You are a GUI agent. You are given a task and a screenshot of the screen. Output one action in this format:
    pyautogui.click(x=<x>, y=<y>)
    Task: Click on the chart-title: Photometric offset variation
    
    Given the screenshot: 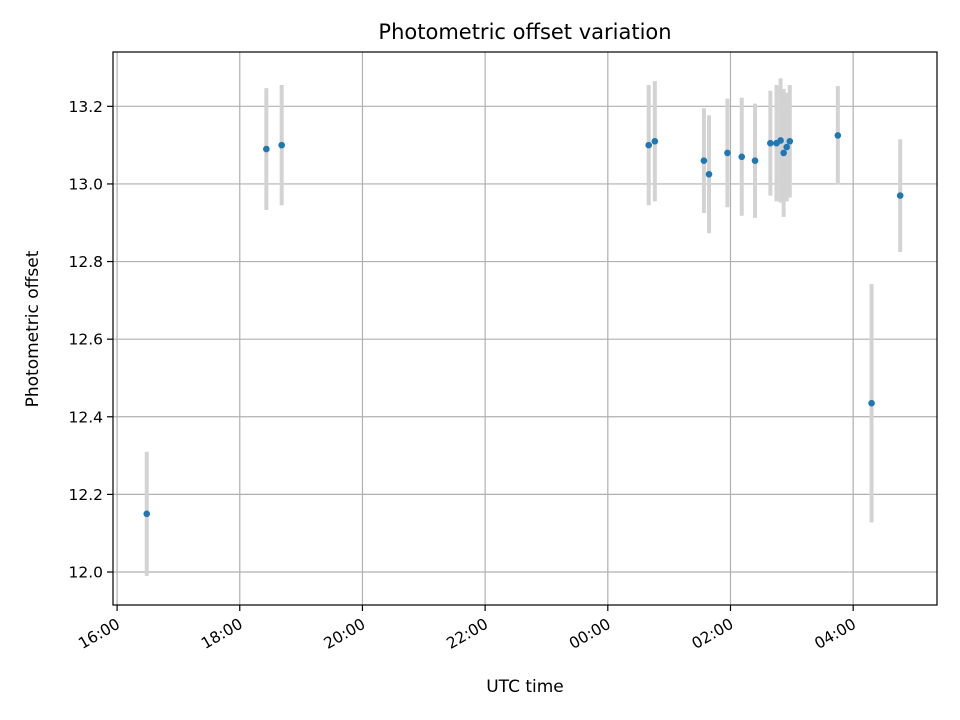 What is the action you would take?
    pyautogui.click(x=524, y=32)
    